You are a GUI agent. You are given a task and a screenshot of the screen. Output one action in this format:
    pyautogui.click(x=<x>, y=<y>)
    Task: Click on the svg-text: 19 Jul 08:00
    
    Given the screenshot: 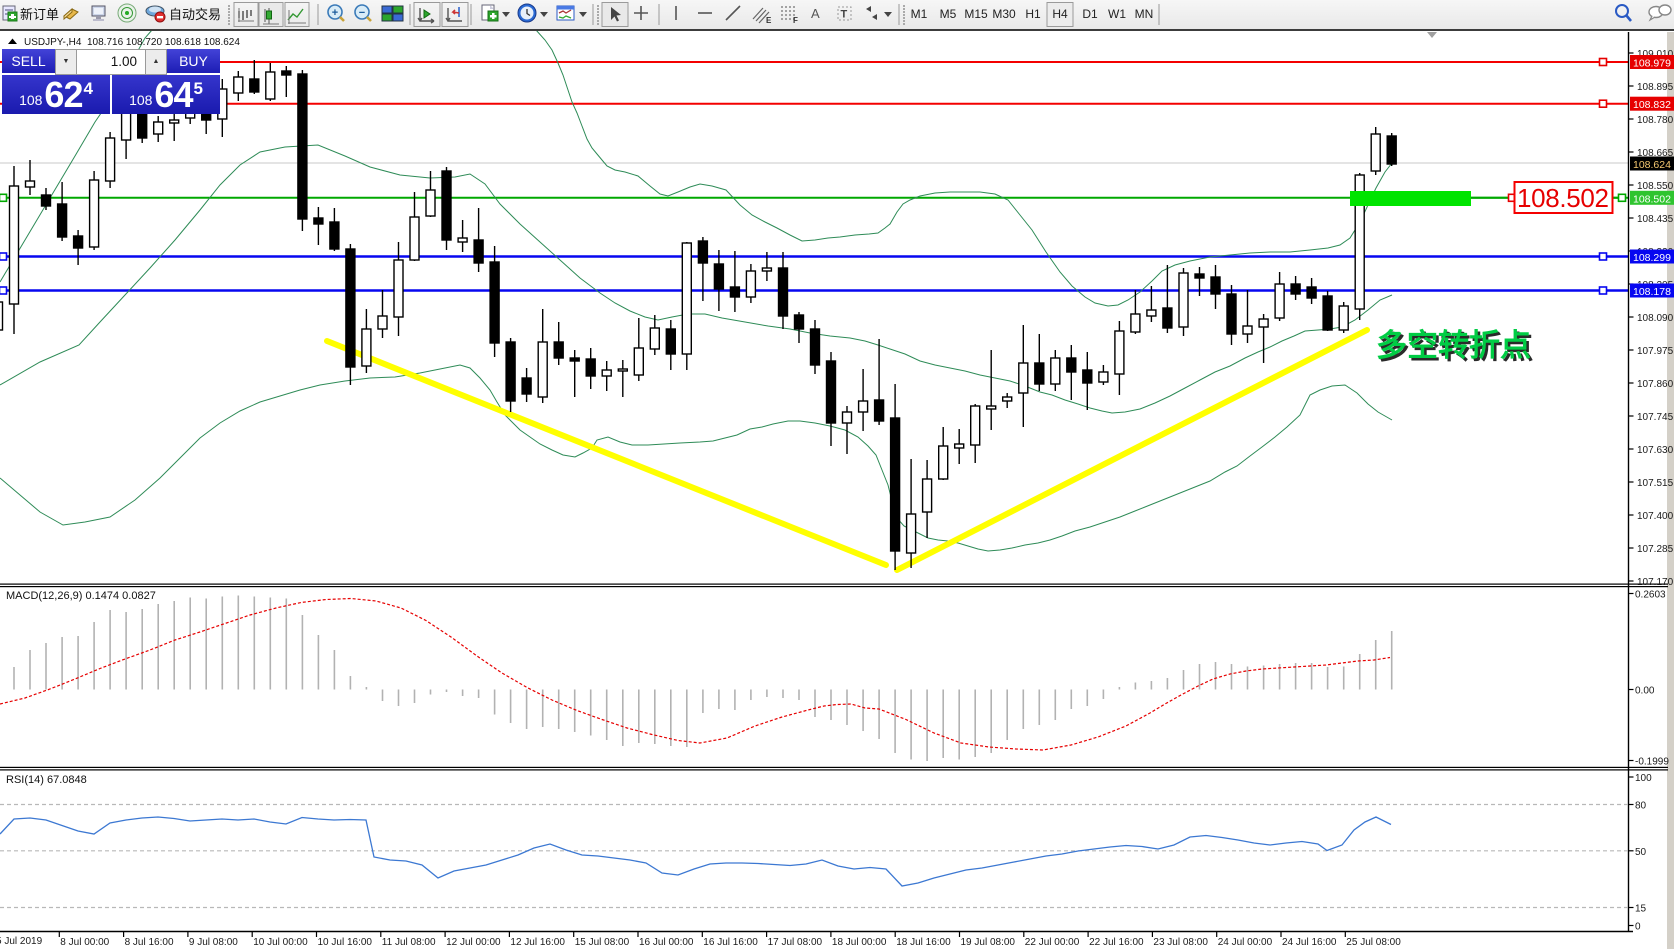 What is the action you would take?
    pyautogui.click(x=988, y=942)
    